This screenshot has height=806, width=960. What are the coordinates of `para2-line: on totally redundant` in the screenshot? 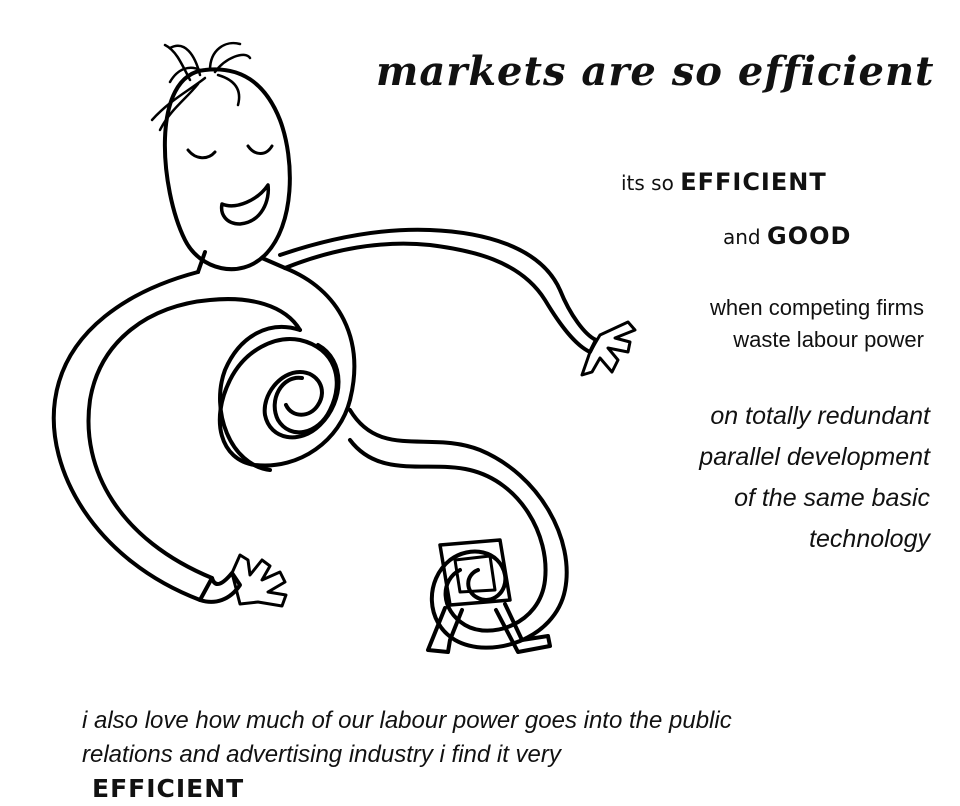 It's located at (820, 416).